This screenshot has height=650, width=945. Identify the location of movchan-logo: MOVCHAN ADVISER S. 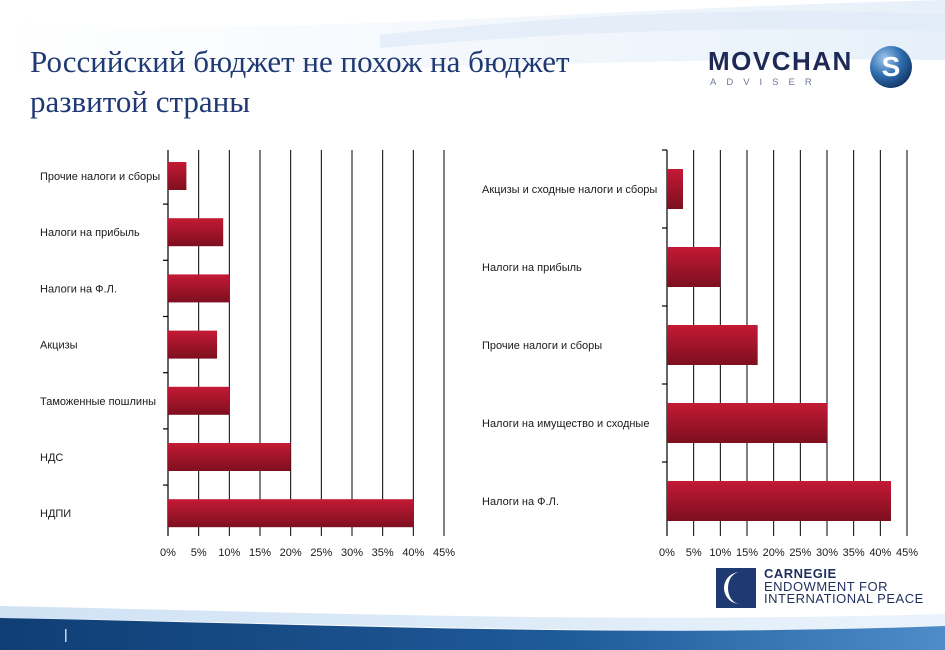
(810, 67).